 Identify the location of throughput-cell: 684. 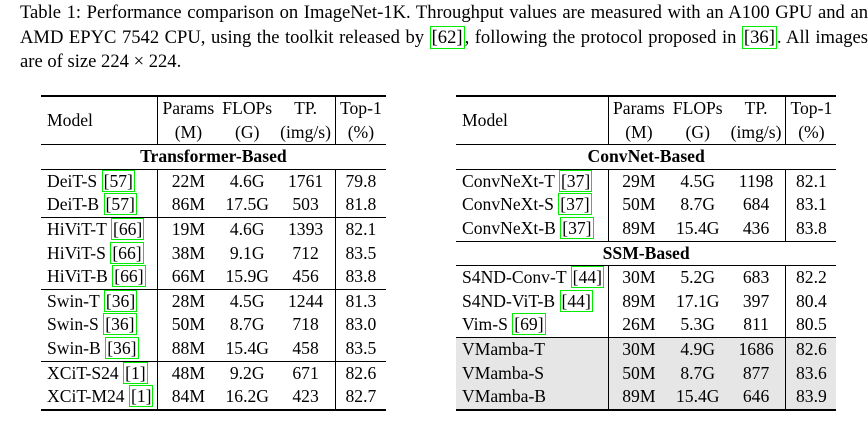
(756, 205).